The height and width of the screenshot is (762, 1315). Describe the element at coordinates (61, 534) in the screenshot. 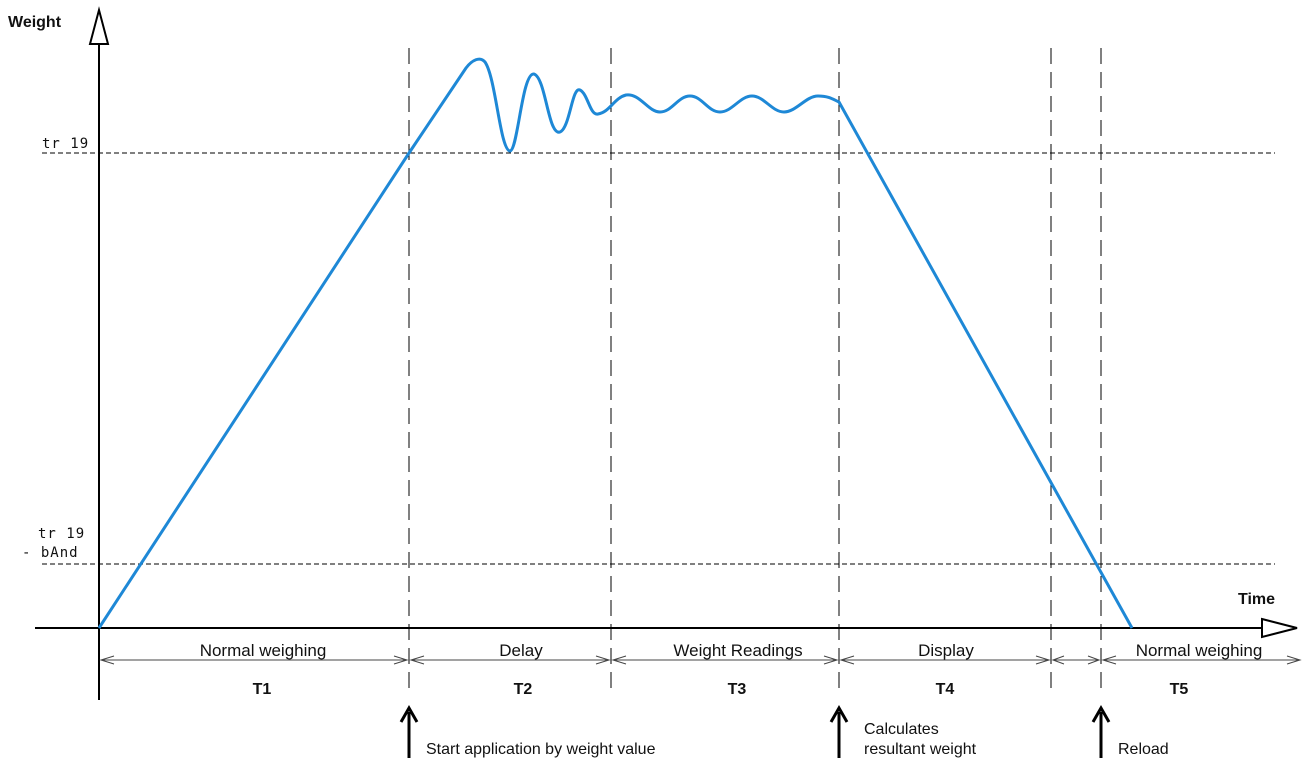

I see `threshold-label-lower-1: tr 19` at that location.